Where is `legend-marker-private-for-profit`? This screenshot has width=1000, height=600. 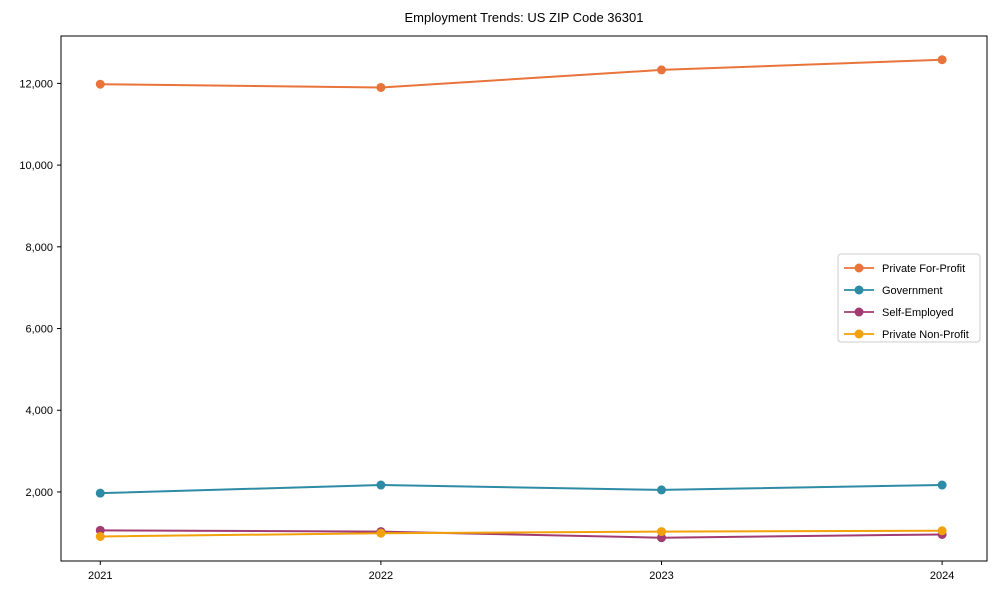
legend-marker-private-for-profit is located at coordinates (859, 268).